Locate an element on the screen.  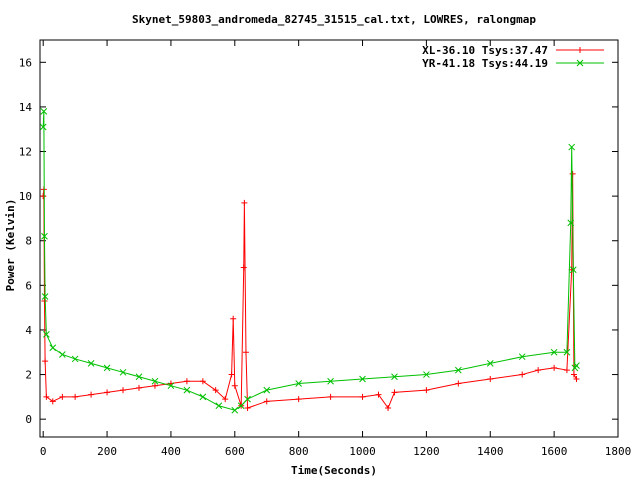
x-tick-label: 200 is located at coordinates (107, 451).